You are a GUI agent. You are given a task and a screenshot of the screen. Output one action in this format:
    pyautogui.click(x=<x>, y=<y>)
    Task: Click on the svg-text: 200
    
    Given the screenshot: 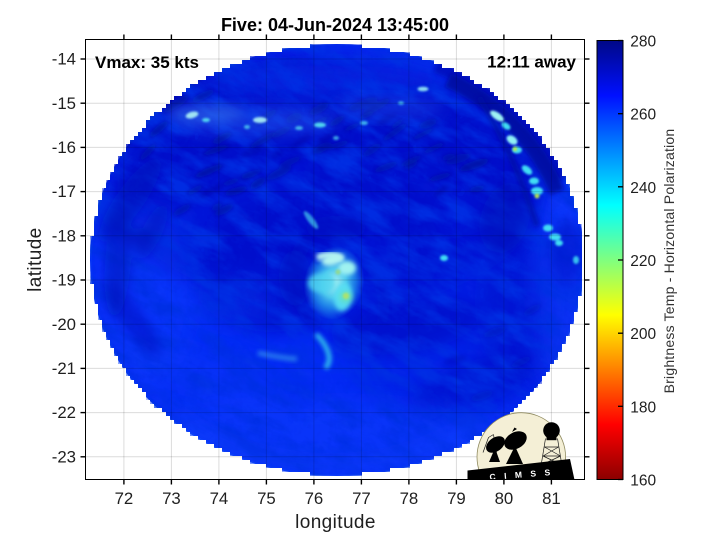 What is the action you would take?
    pyautogui.click(x=643, y=334)
    